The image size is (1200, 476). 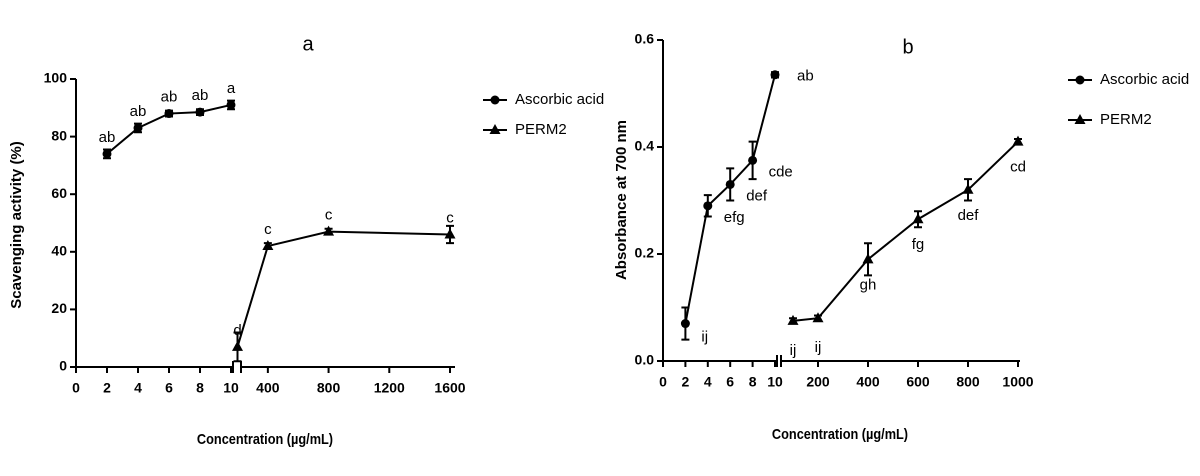 What do you see at coordinates (231, 88) in the screenshot?
I see `point-label: a` at bounding box center [231, 88].